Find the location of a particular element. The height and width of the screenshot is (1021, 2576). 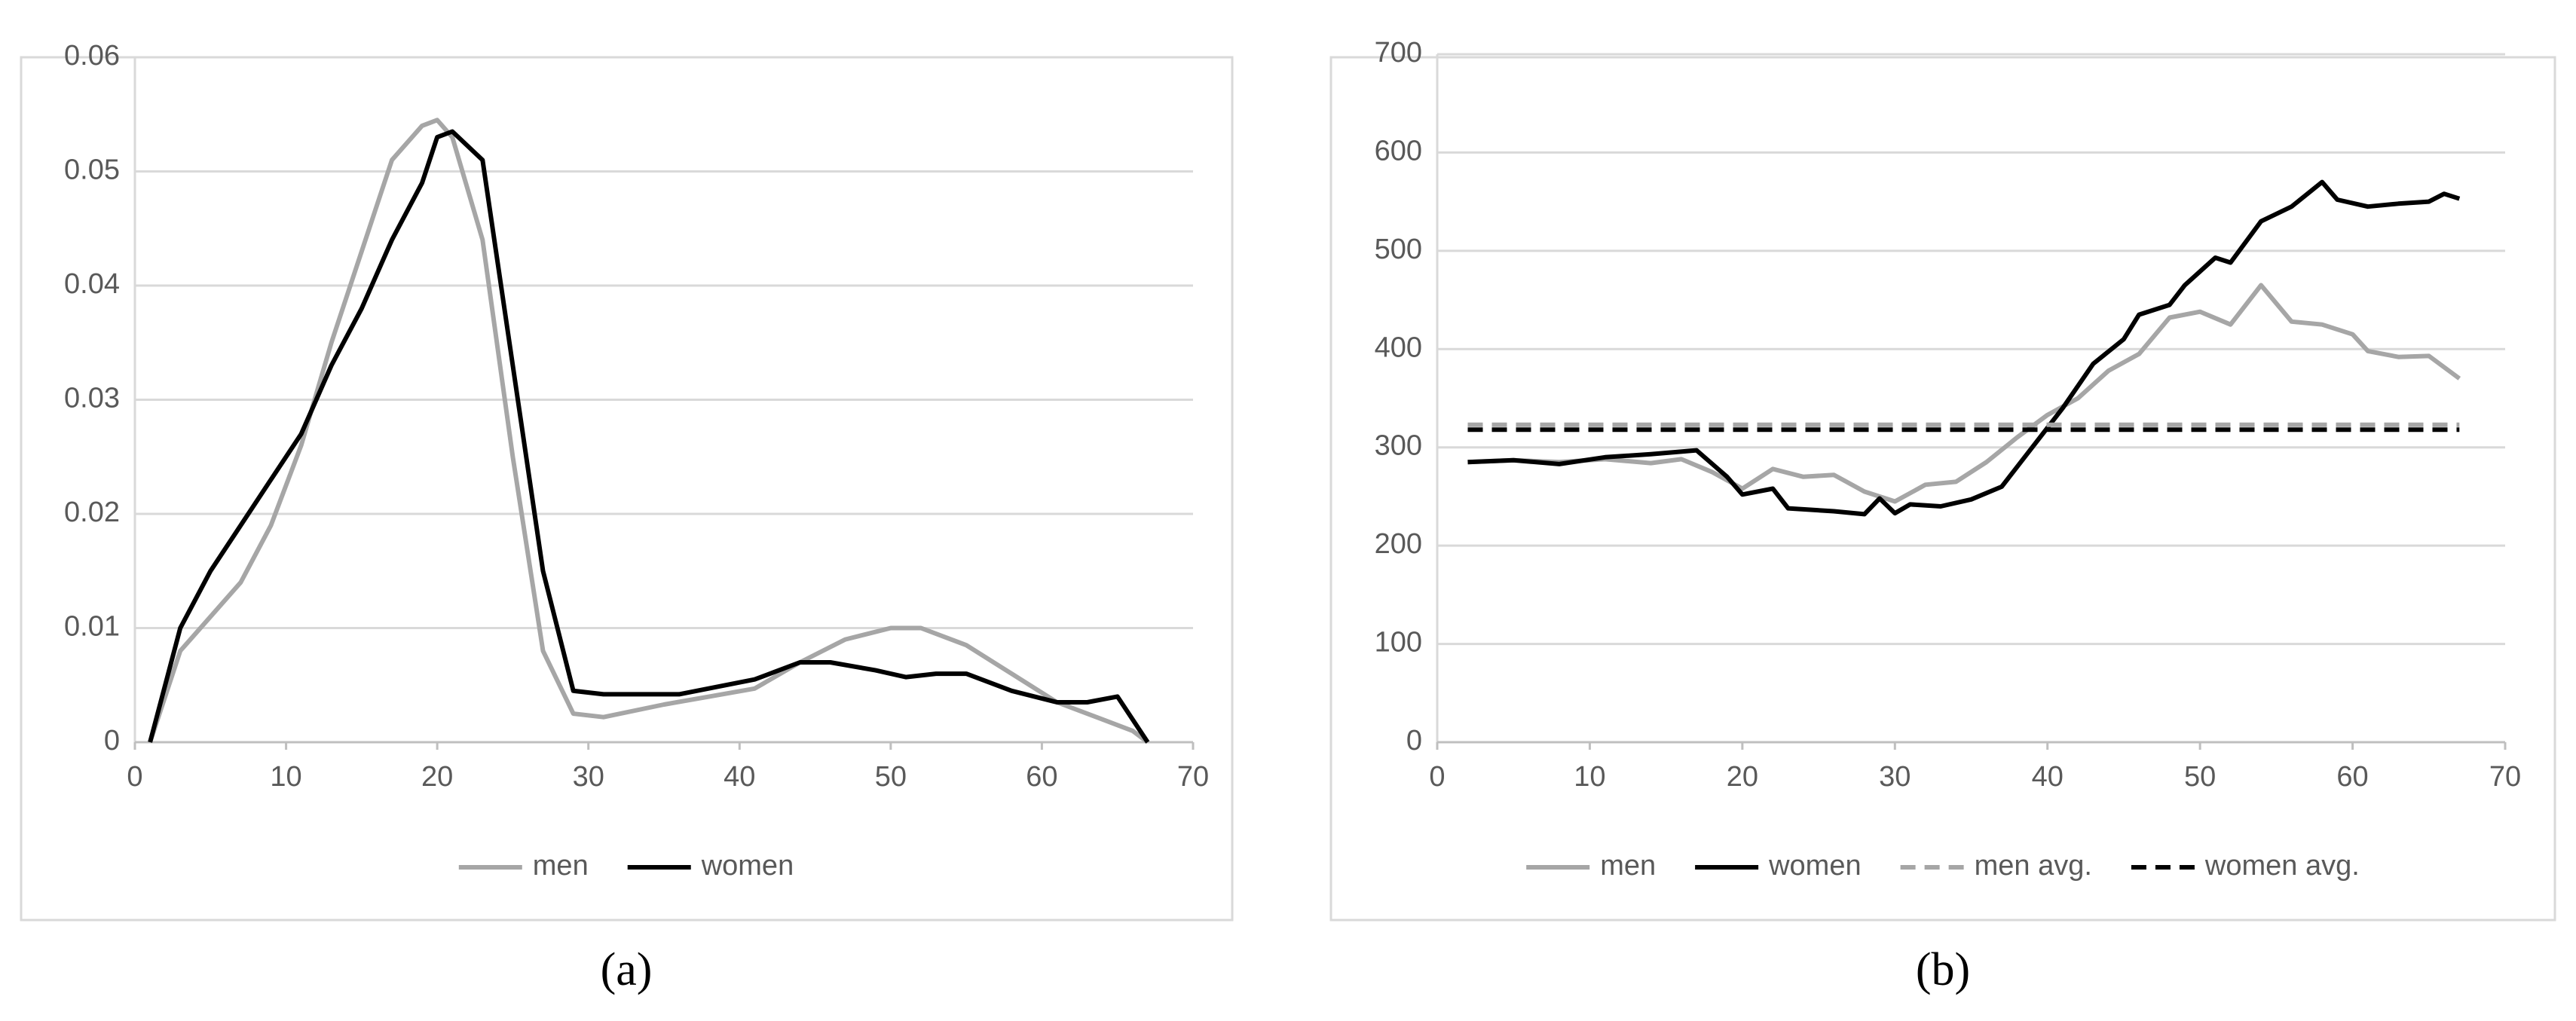

y-tick-label: 100 is located at coordinates (1398, 643).